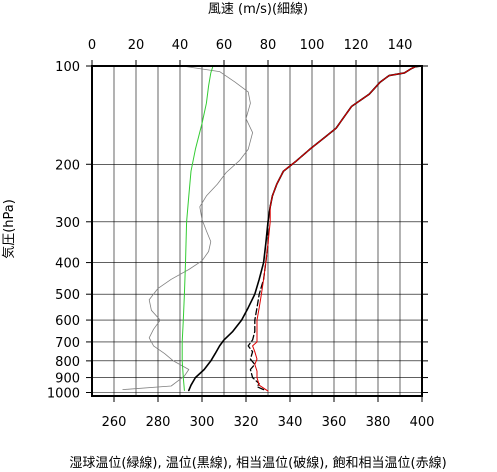 Image resolution: width=497 pixels, height=472 pixels. Describe the element at coordinates (67, 295) in the screenshot. I see `pressure-tick-label: 500` at that location.